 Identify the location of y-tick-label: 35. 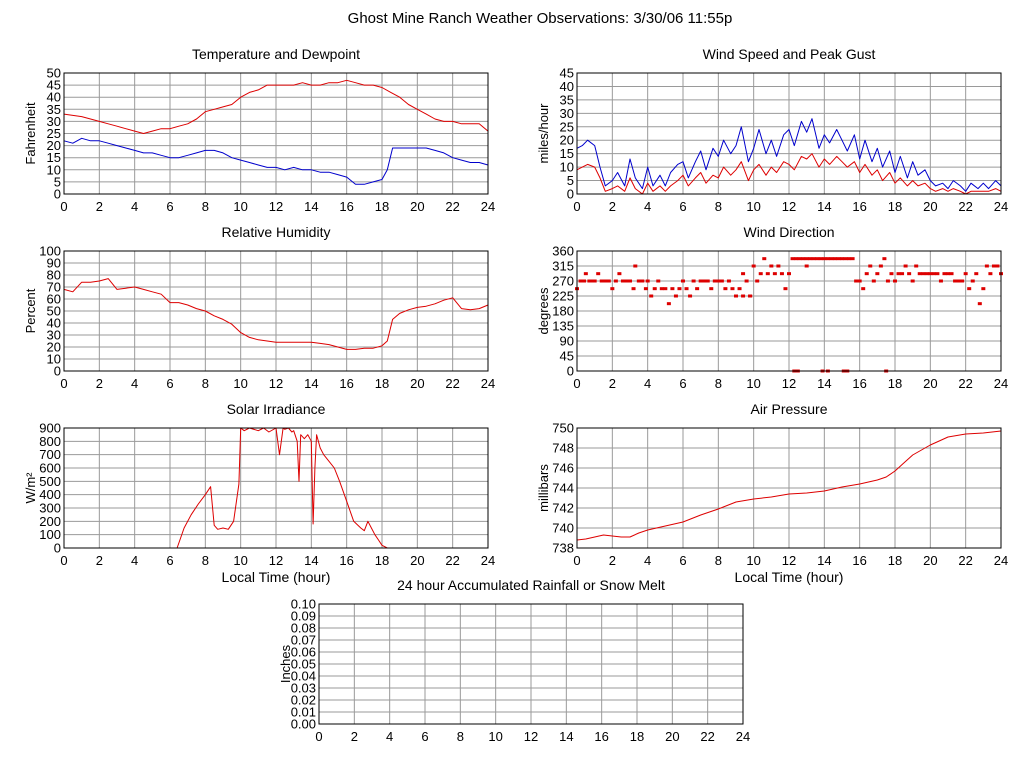
(567, 99).